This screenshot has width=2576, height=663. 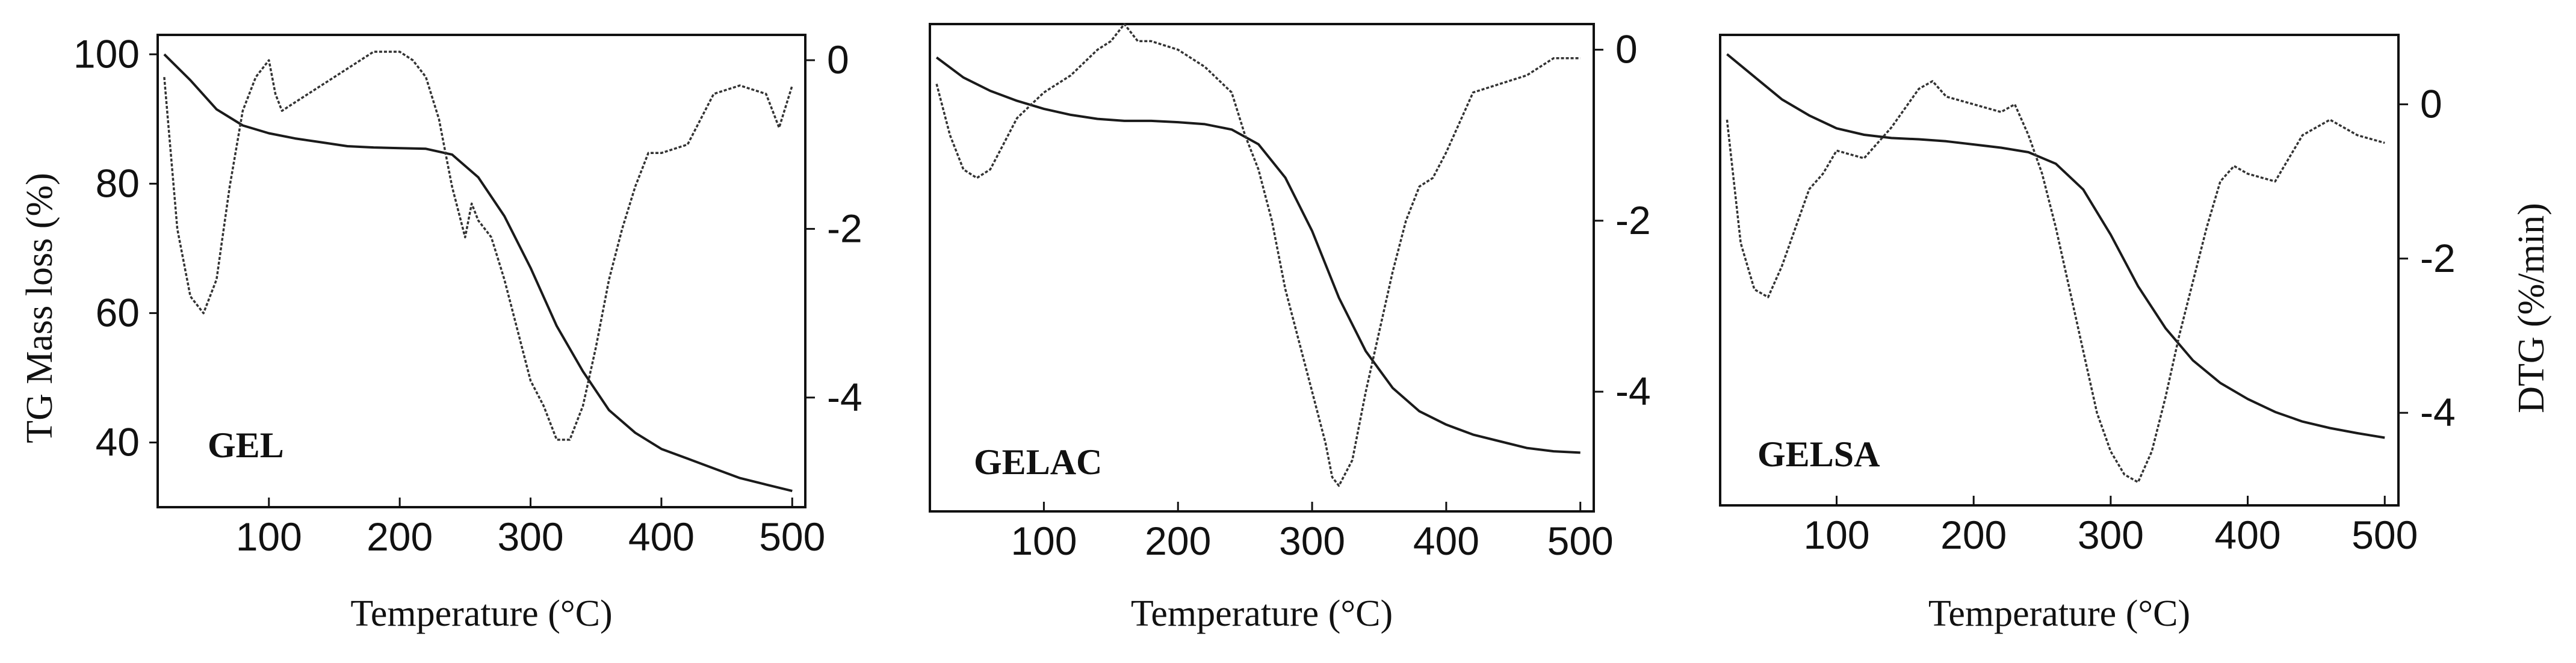 What do you see at coordinates (118, 312) in the screenshot?
I see `left-y-tick-label: 60` at bounding box center [118, 312].